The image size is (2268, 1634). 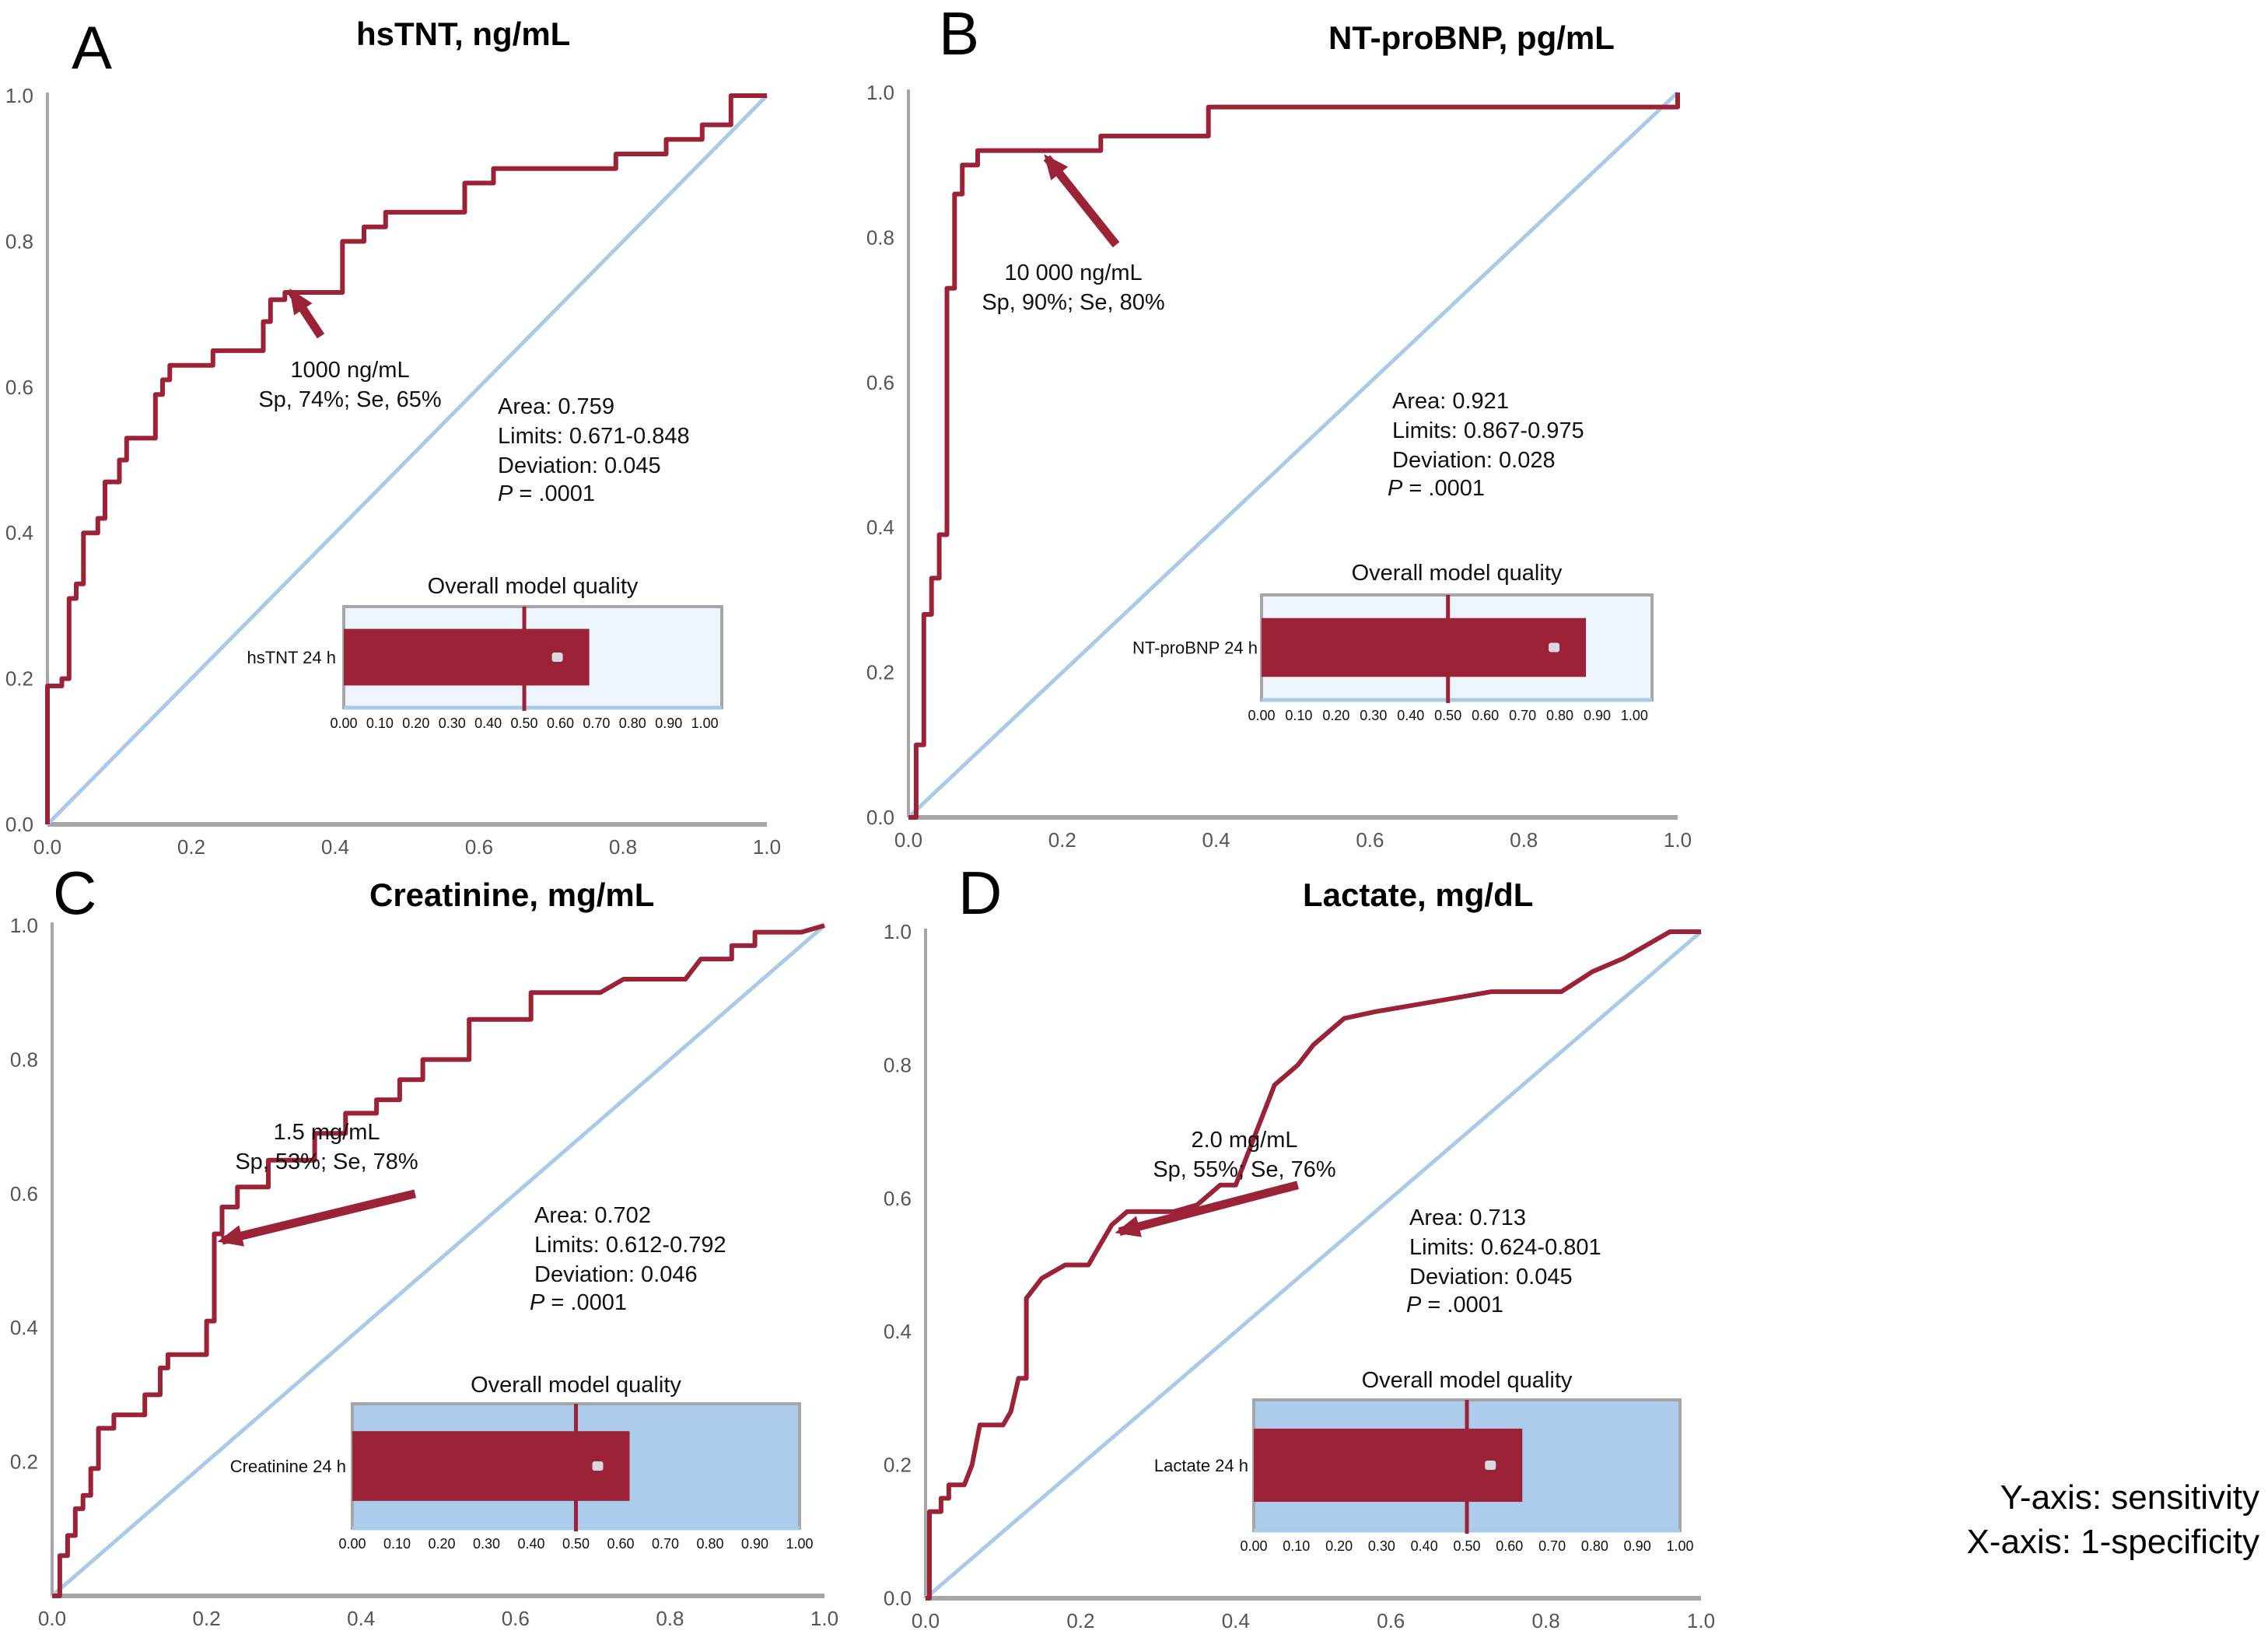 I want to click on inset-tick-label: 0.30, so click(x=1381, y=1546).